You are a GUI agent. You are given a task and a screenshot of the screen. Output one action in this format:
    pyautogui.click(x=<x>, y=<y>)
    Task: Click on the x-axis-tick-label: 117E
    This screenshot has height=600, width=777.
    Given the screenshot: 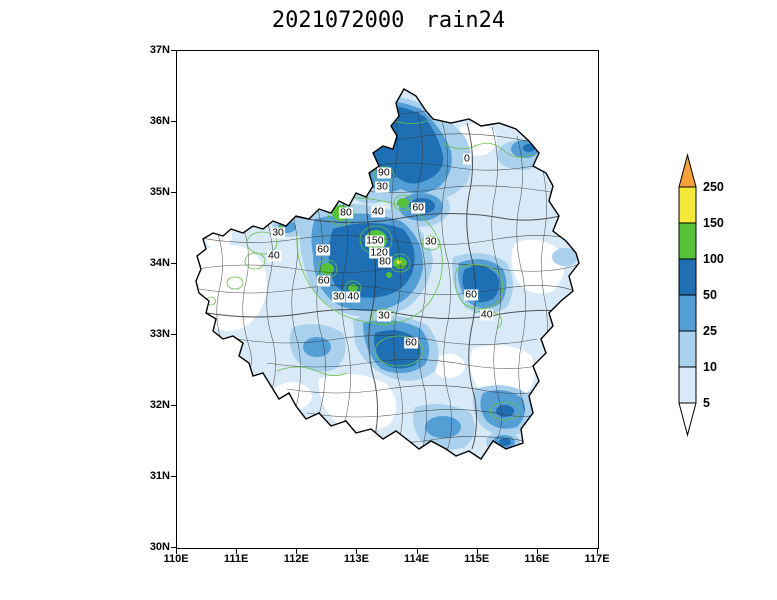 What is the action you would take?
    pyautogui.click(x=597, y=559)
    